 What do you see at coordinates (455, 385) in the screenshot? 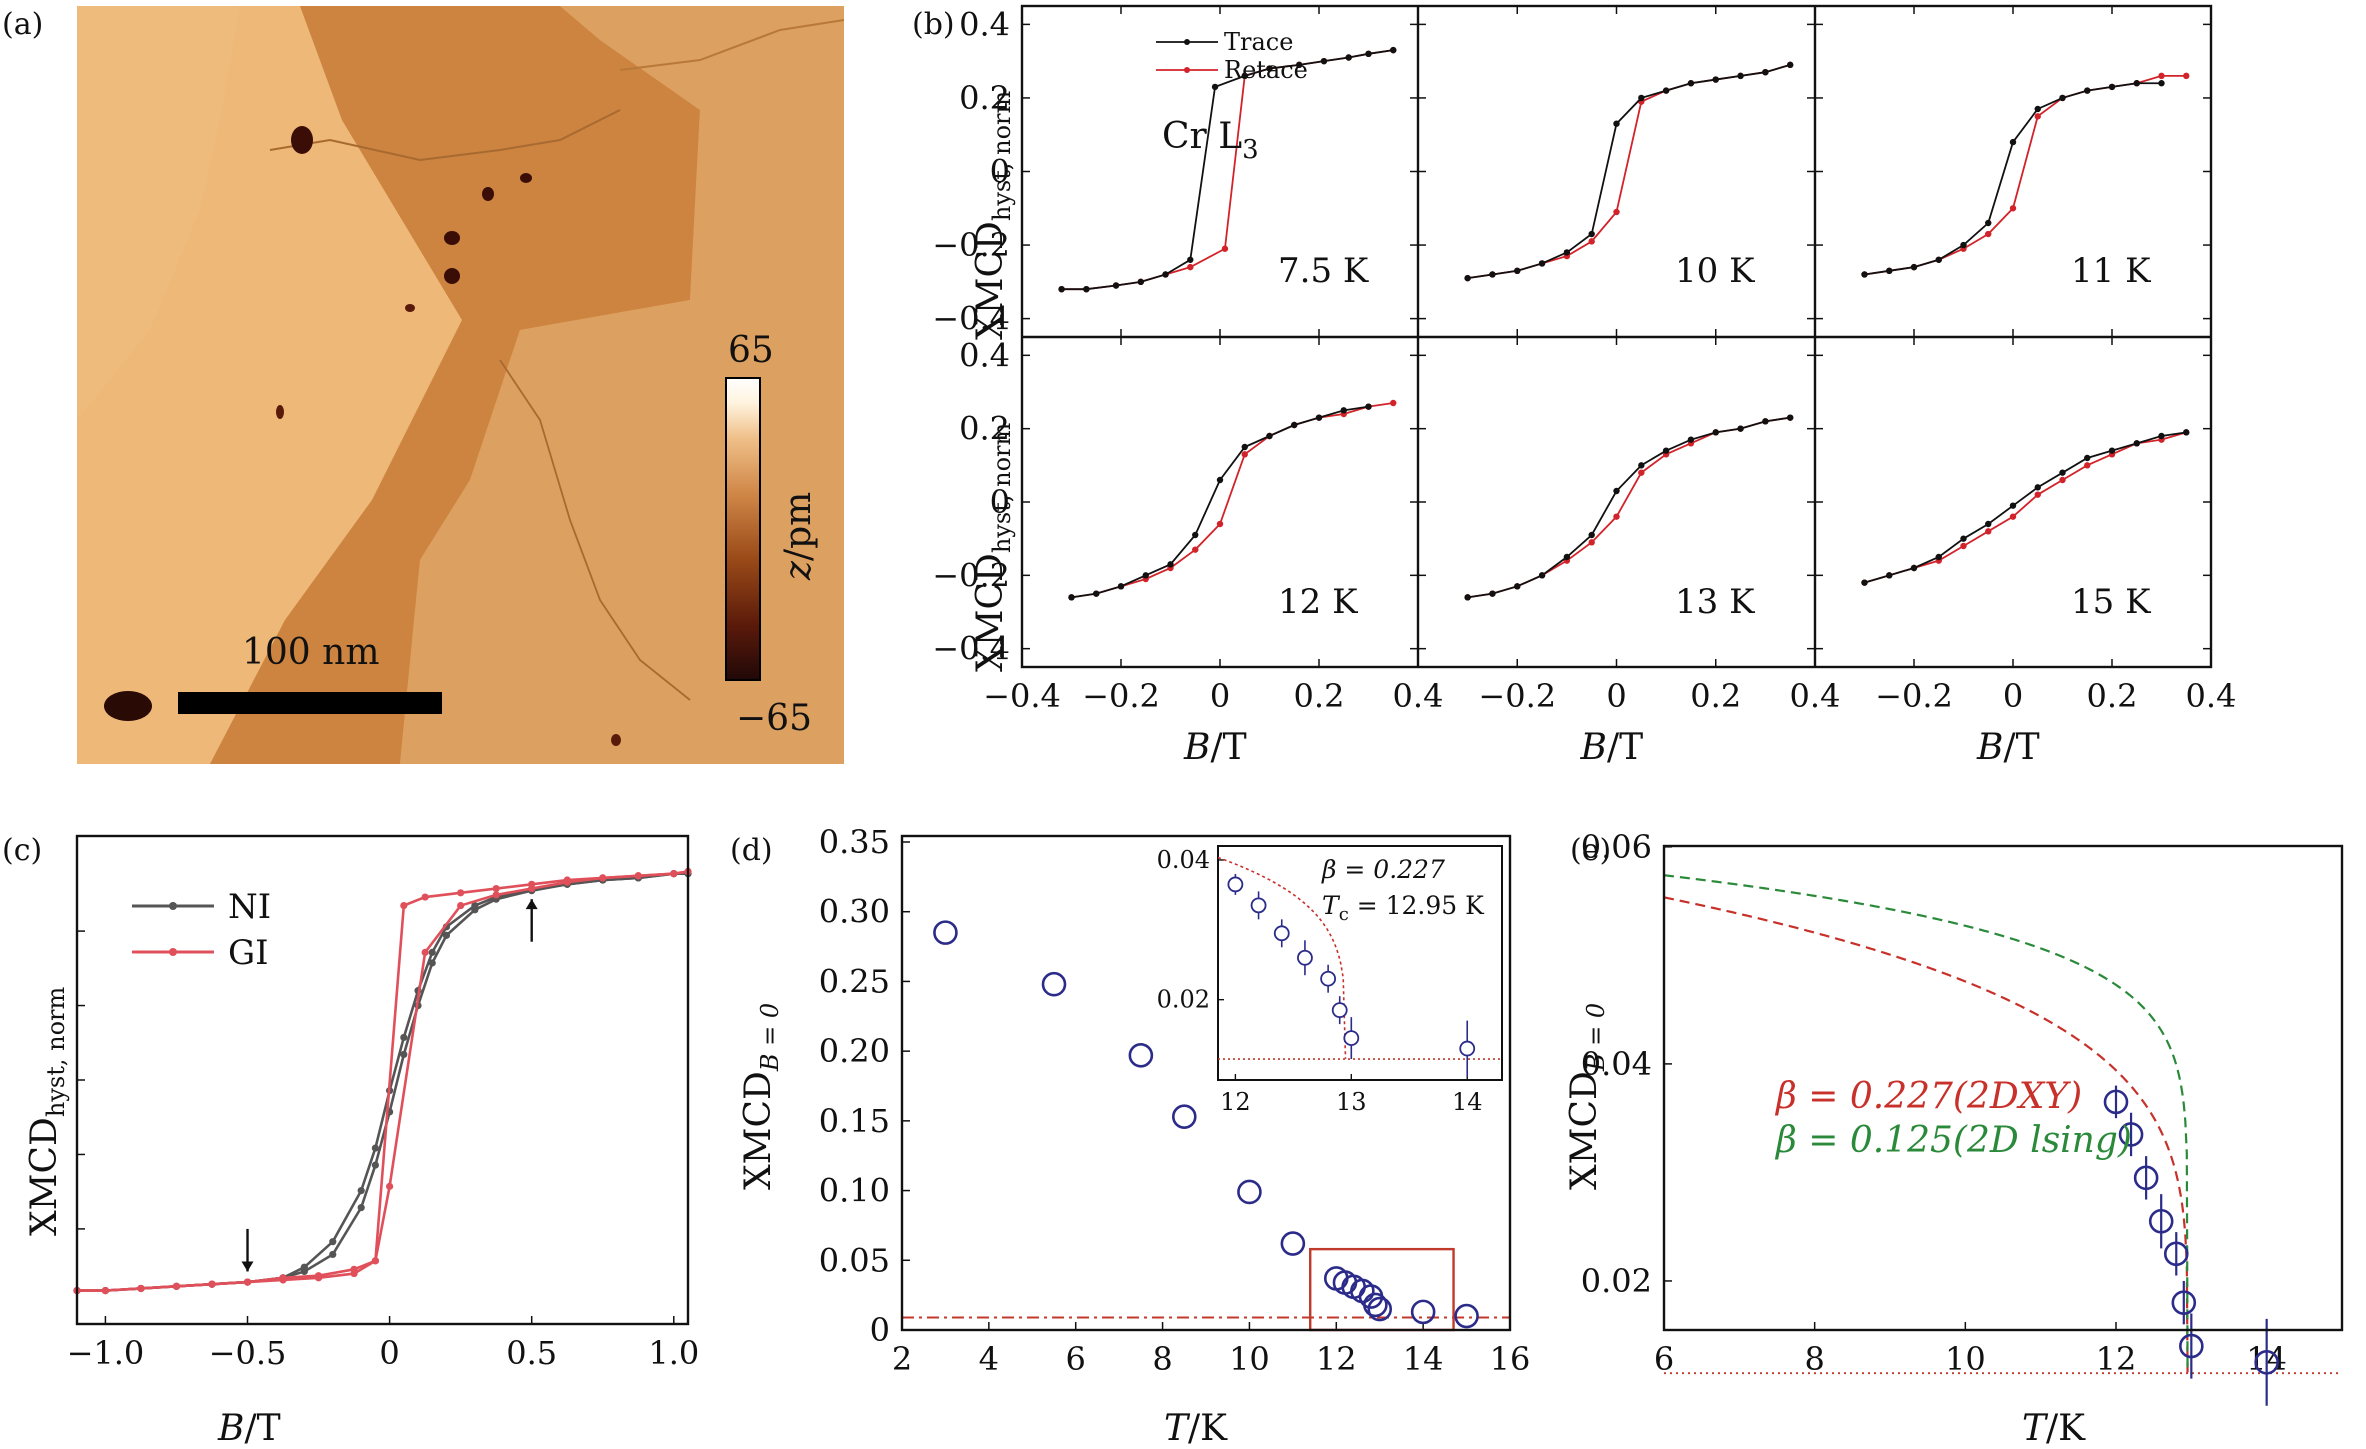
I see `stm-terrace-dark` at bounding box center [455, 385].